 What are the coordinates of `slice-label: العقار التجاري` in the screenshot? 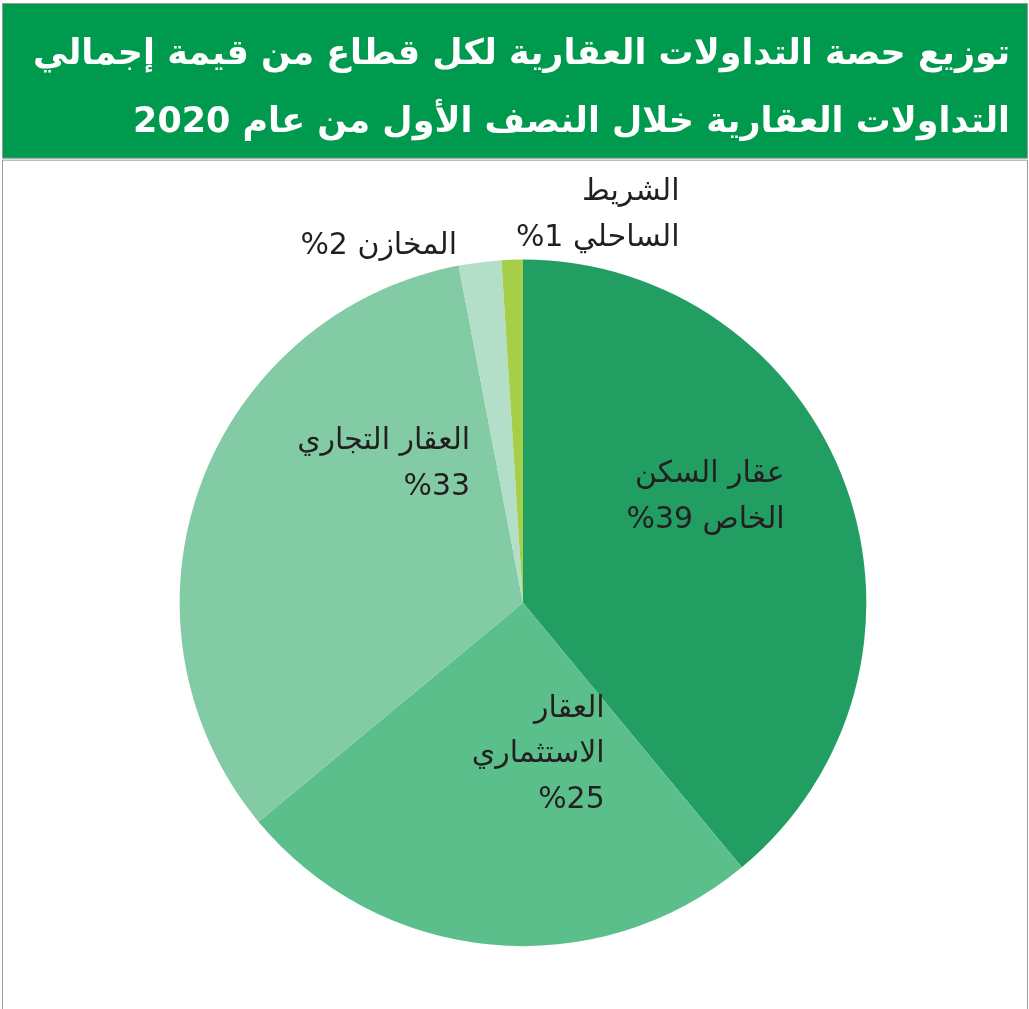 It's located at (384, 439).